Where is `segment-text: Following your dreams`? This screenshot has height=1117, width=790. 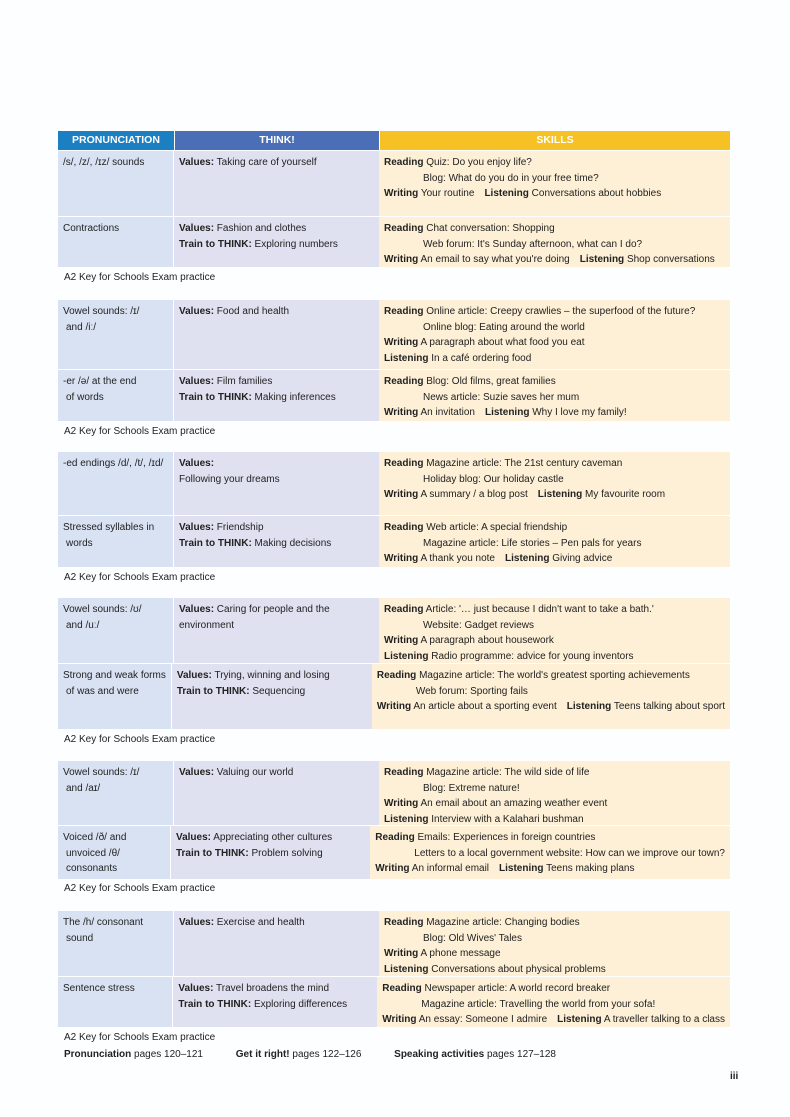
segment-text: Following your dreams is located at coordinates (229, 479).